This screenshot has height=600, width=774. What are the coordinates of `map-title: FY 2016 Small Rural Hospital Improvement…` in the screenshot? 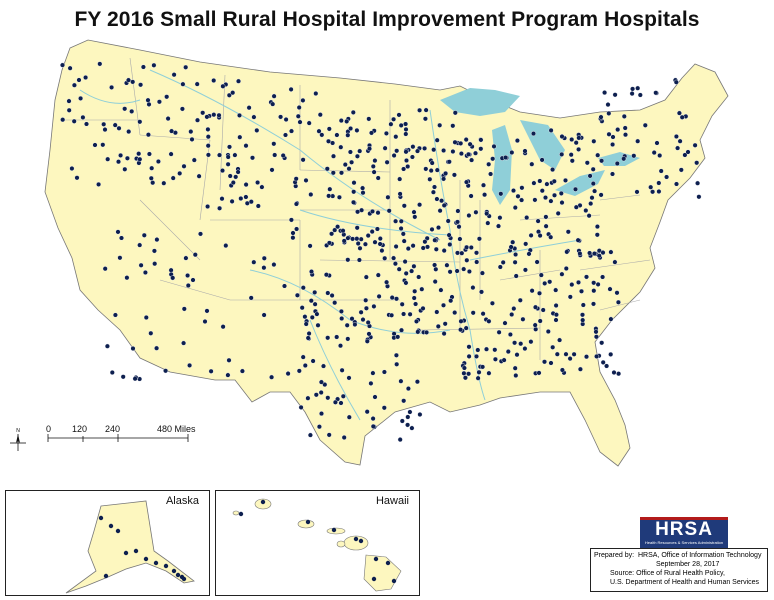 It's located at (387, 19).